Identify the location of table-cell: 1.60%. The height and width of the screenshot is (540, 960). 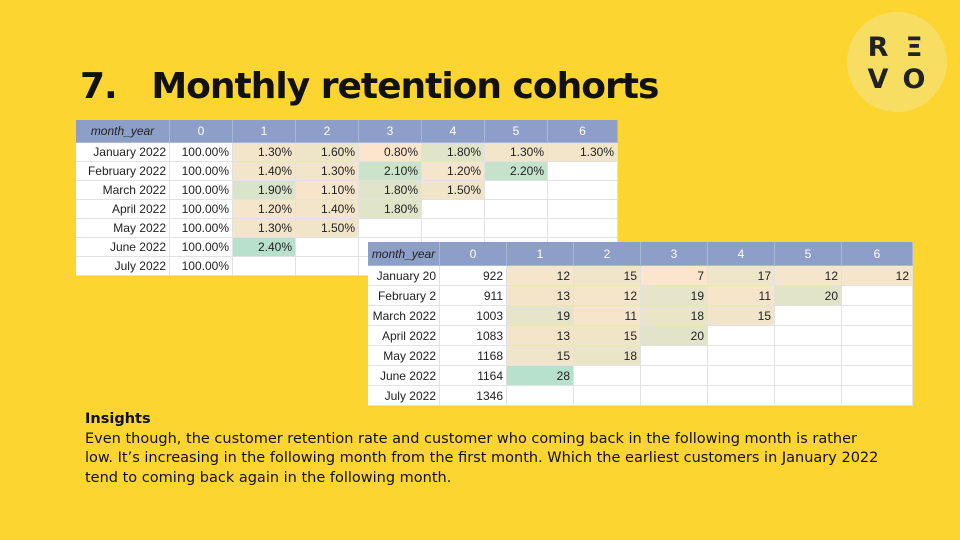
(327, 152).